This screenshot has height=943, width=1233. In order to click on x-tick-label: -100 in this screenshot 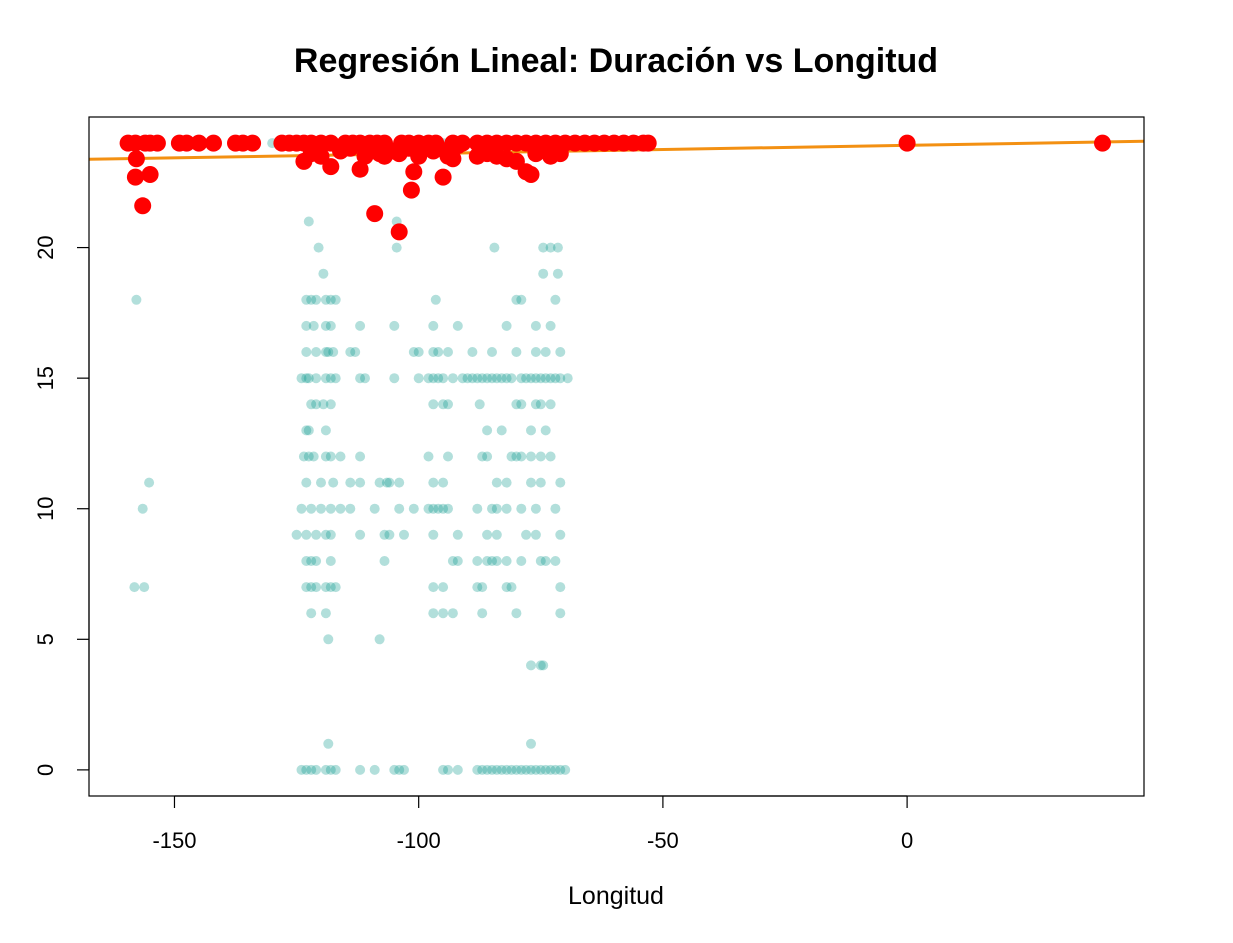, I will do `click(419, 840)`.